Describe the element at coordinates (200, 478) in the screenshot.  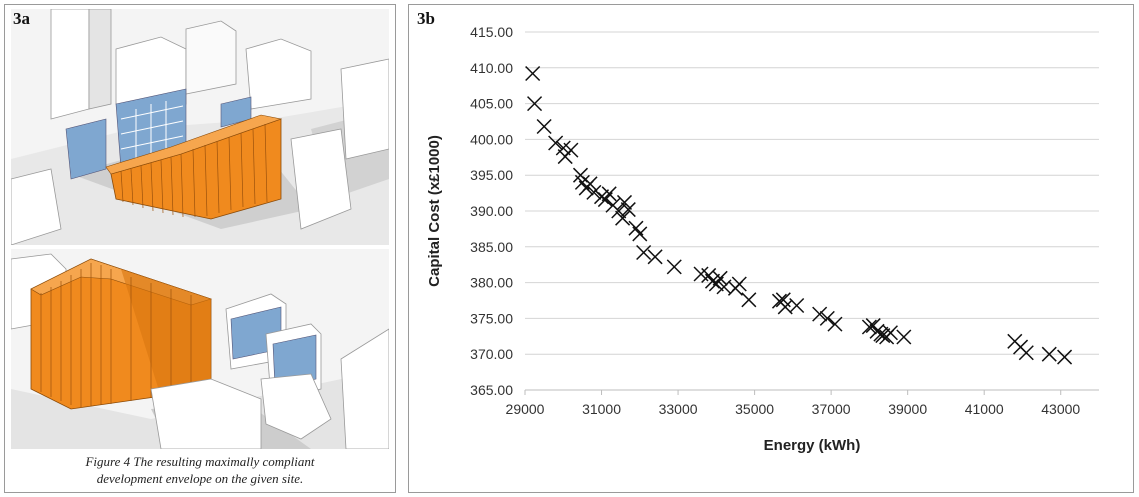
I see `figure-caption-line-2: development envelope on the given site.` at that location.